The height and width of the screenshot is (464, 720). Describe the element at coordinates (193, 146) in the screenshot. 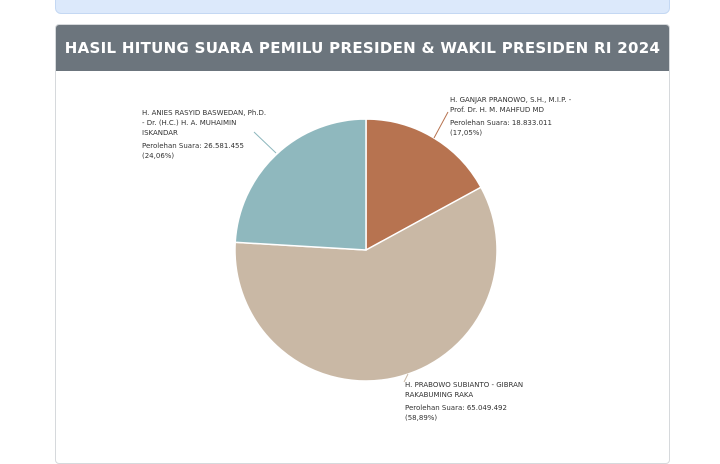

I see `votes-label: Perolehan Suara: 26.581.455` at that location.